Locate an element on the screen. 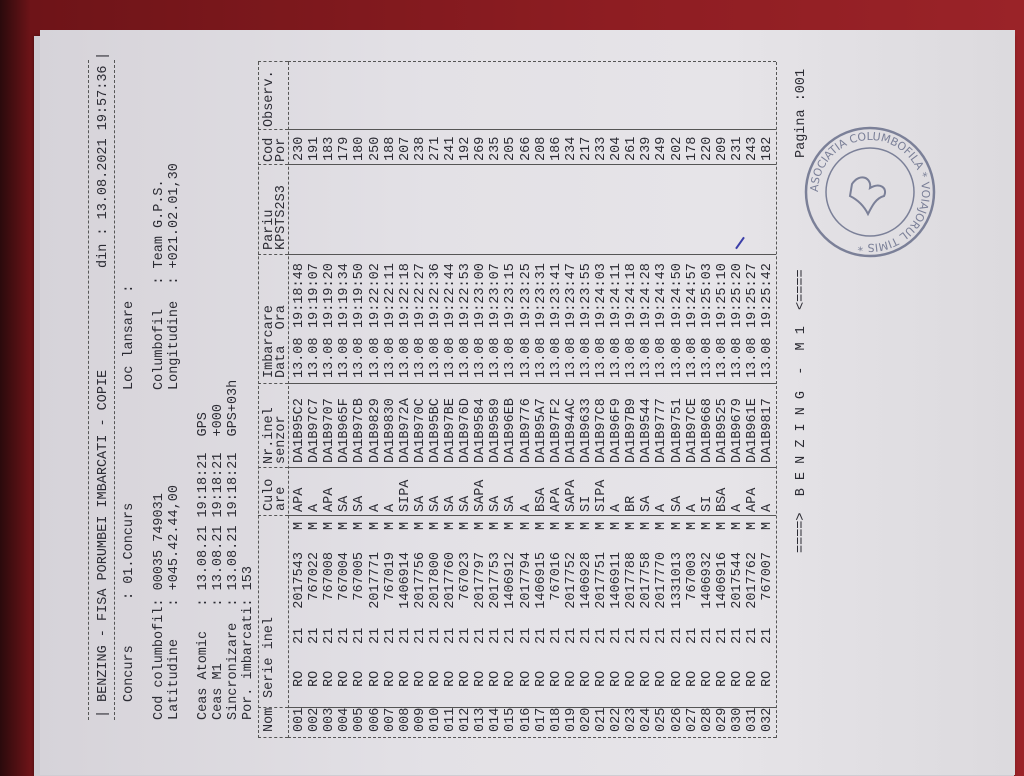 The image size is (1024, 776). columbofil: Columbofil : Team G.P.S. is located at coordinates (159, 284).